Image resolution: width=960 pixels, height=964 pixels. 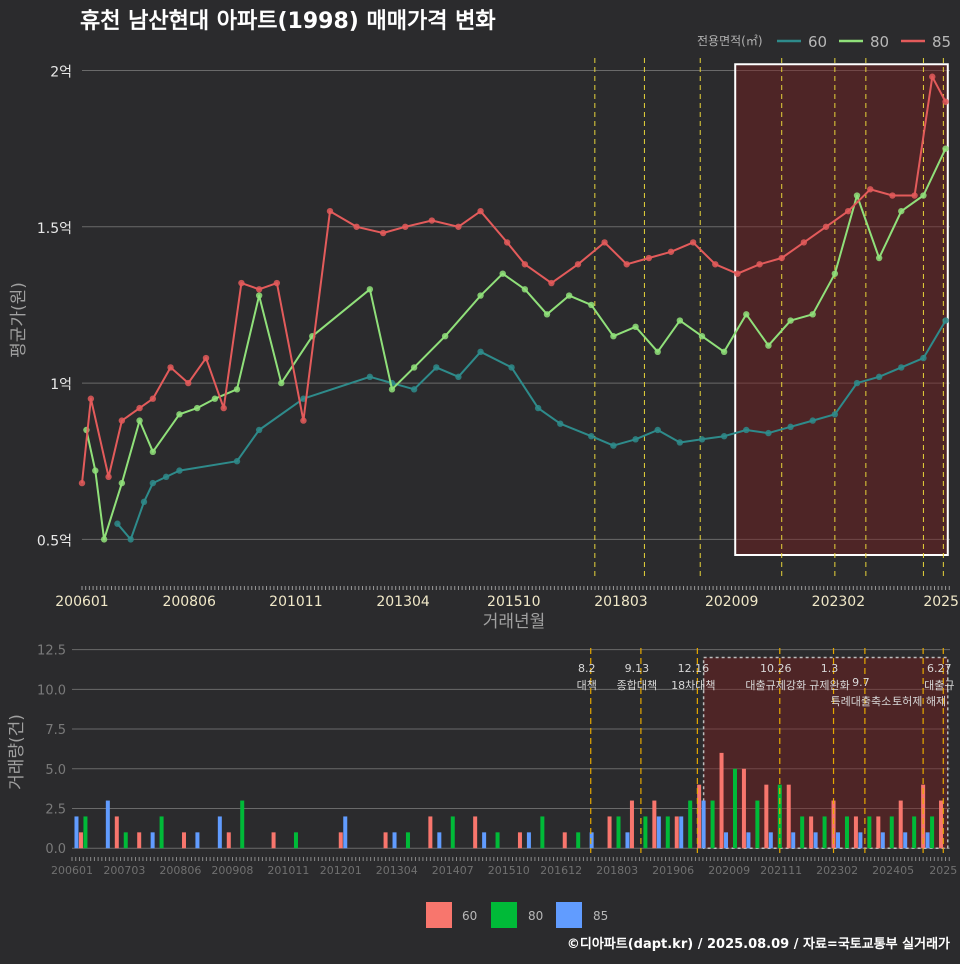 What do you see at coordinates (939, 668) in the screenshot?
I see `annotation-date-7: 6.27` at bounding box center [939, 668].